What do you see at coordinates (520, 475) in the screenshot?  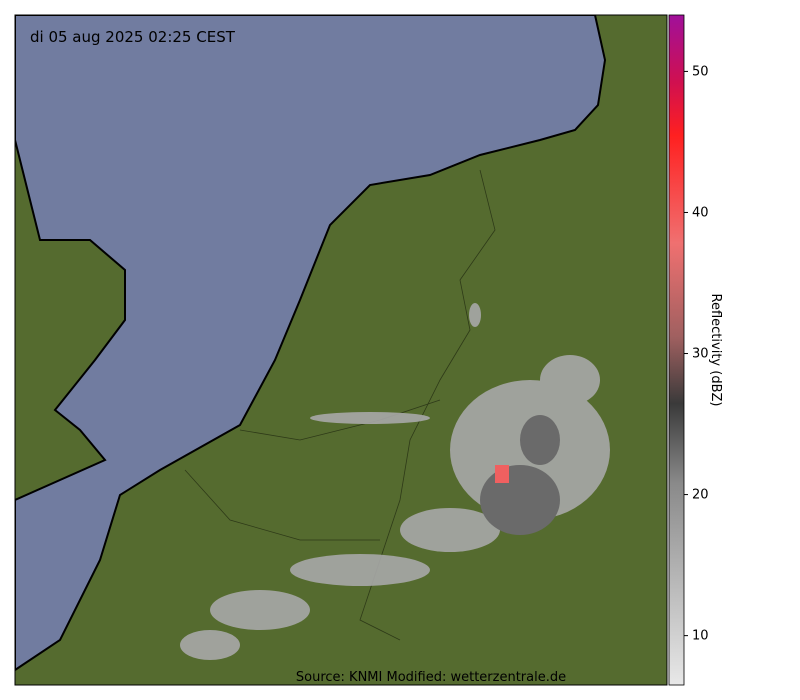 I see `radar-echoes-strong` at bounding box center [520, 475].